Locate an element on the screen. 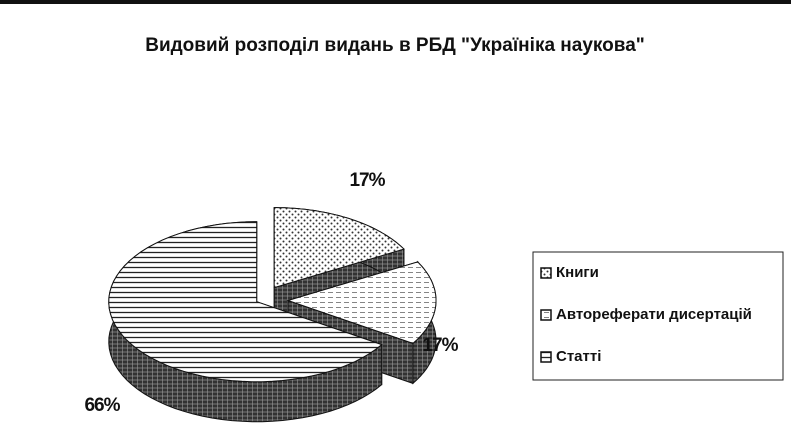 This screenshot has width=791, height=443. legend-label: Автореферати дисертацій is located at coordinates (654, 314).